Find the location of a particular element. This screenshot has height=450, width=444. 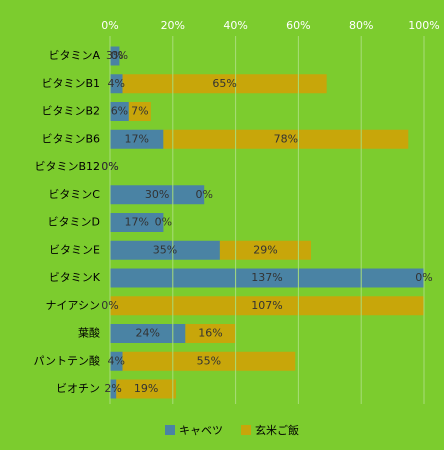

y-tick-label: パントテン酸 is located at coordinates (66, 360).